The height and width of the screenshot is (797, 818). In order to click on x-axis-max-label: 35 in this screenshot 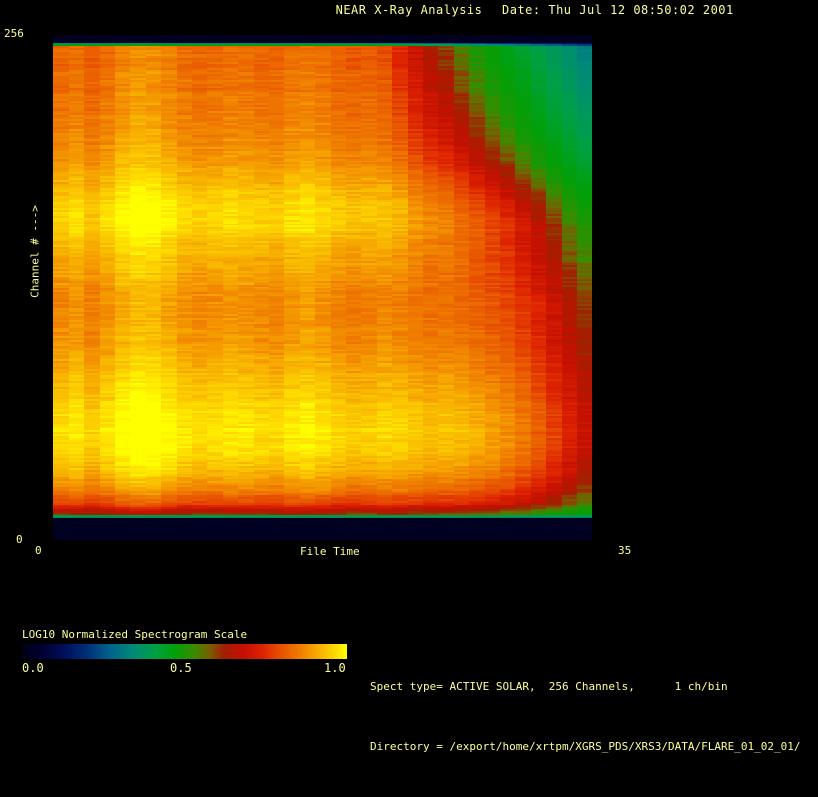, I will do `click(625, 550)`.